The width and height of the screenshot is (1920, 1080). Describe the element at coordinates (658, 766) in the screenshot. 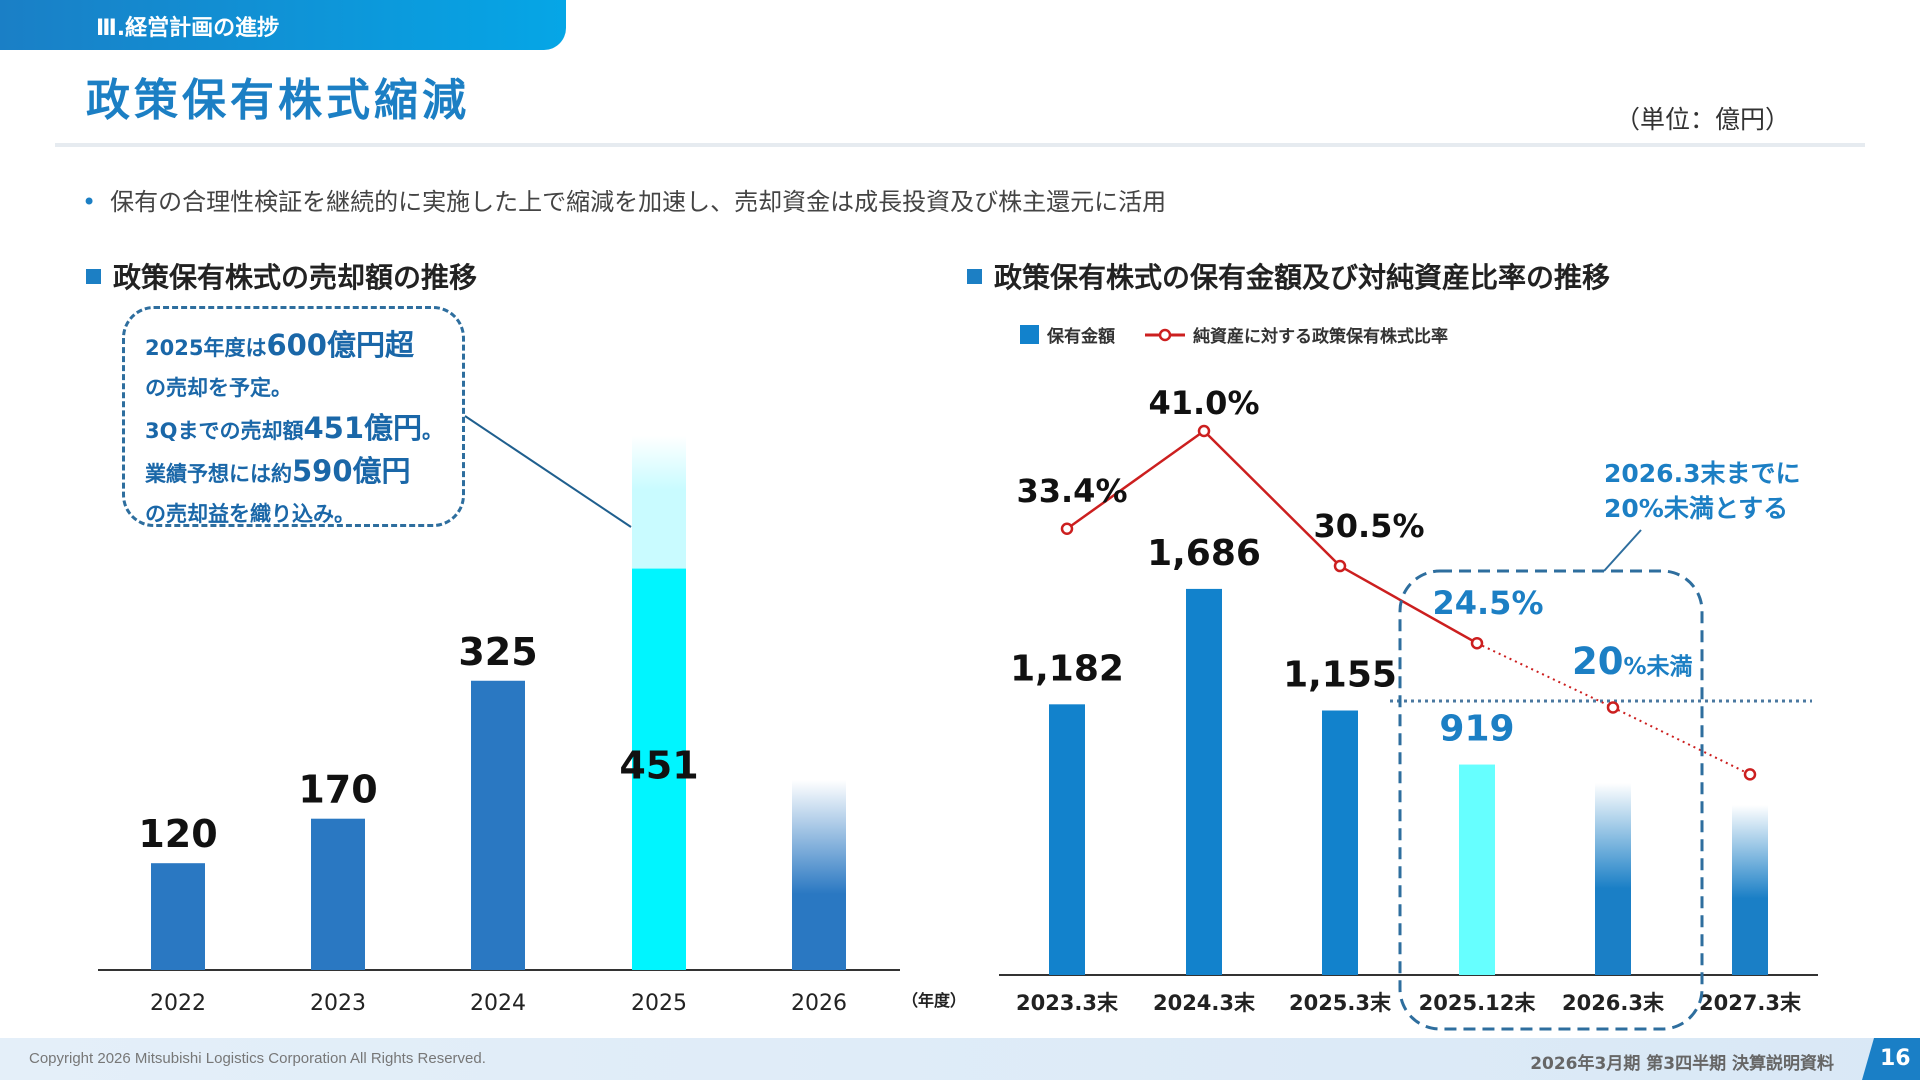

I see `bar-label: 451` at that location.